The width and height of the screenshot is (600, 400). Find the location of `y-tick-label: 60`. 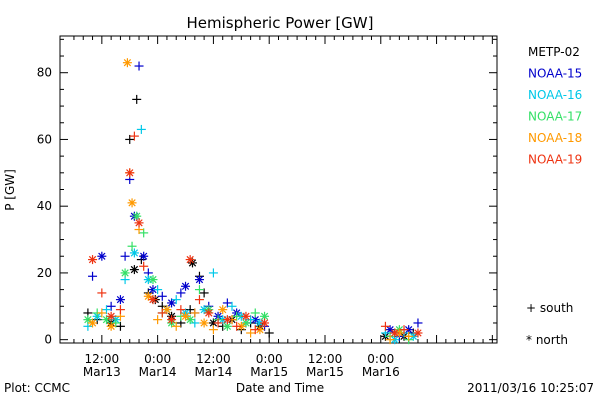

y-tick-label: 60 is located at coordinates (44, 139).